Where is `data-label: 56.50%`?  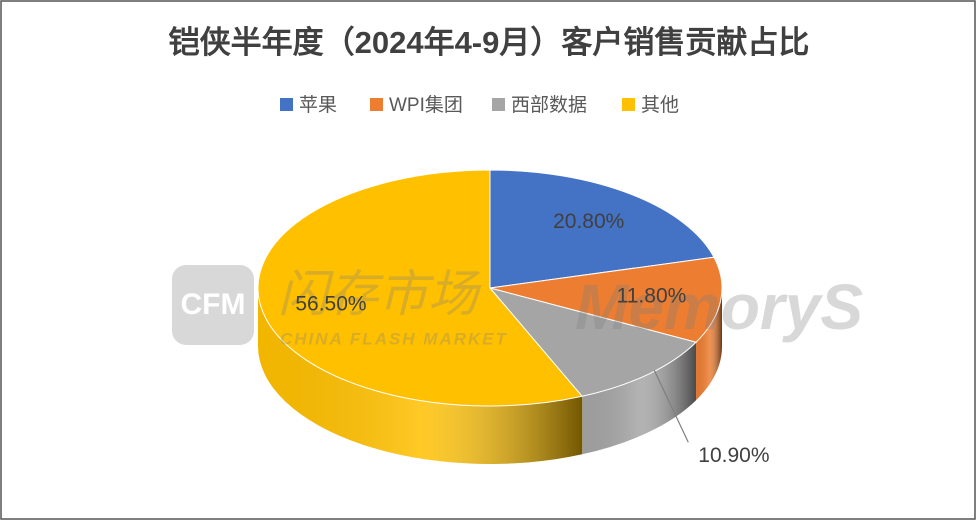
data-label: 56.50% is located at coordinates (330, 303).